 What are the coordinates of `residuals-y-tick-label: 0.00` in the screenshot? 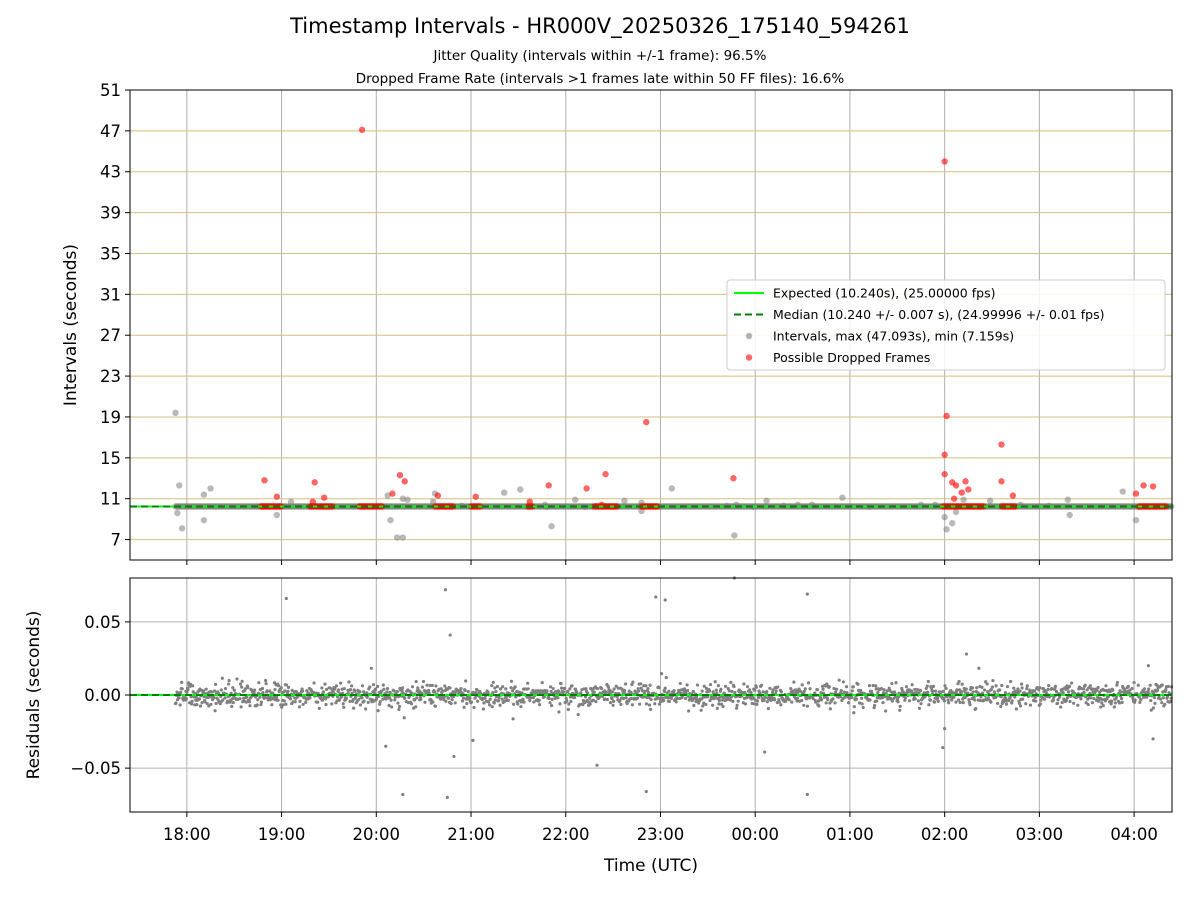 It's located at (102, 695).